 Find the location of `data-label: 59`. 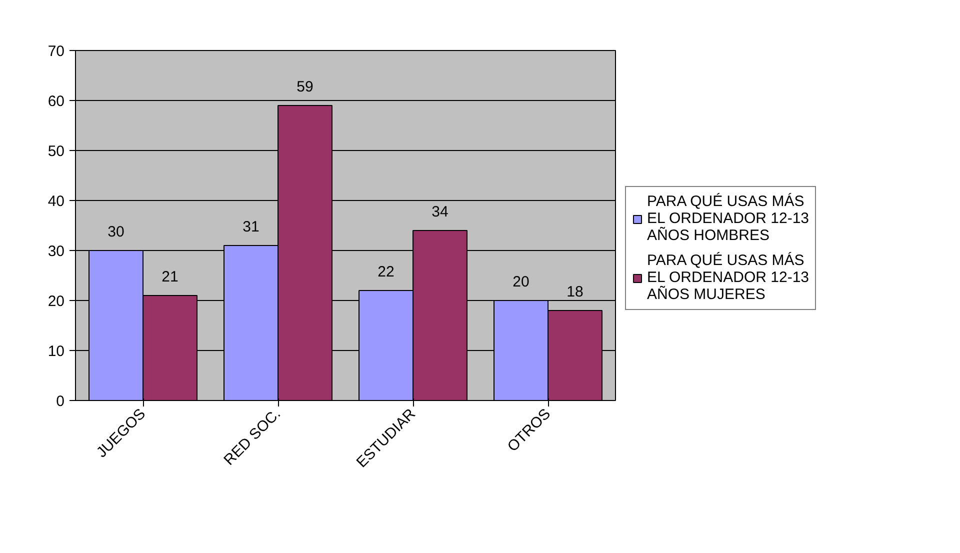

data-label: 59 is located at coordinates (305, 87).